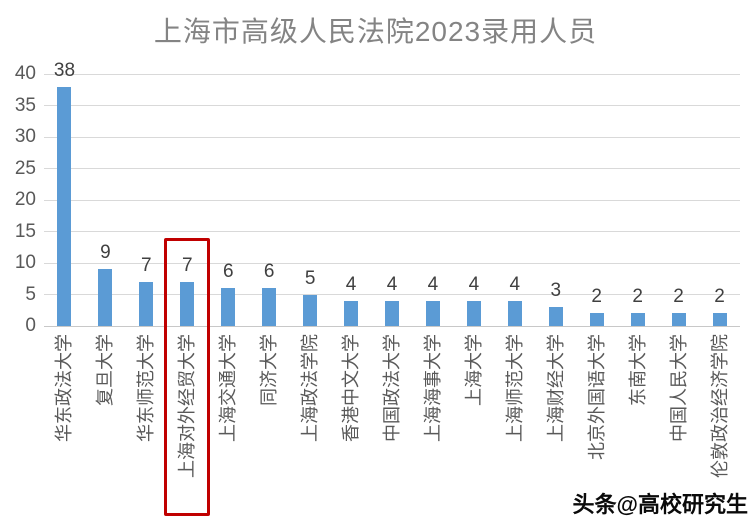 Image resolution: width=751 pixels, height=524 pixels. I want to click on highlight-box, so click(187, 376).